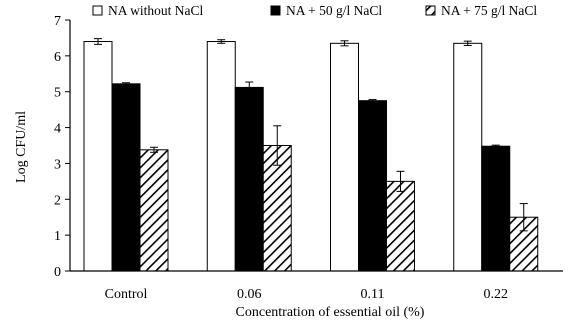  Describe the element at coordinates (489, 10) in the screenshot. I see `legend-label: NA + 75 g/l NaCl` at that location.